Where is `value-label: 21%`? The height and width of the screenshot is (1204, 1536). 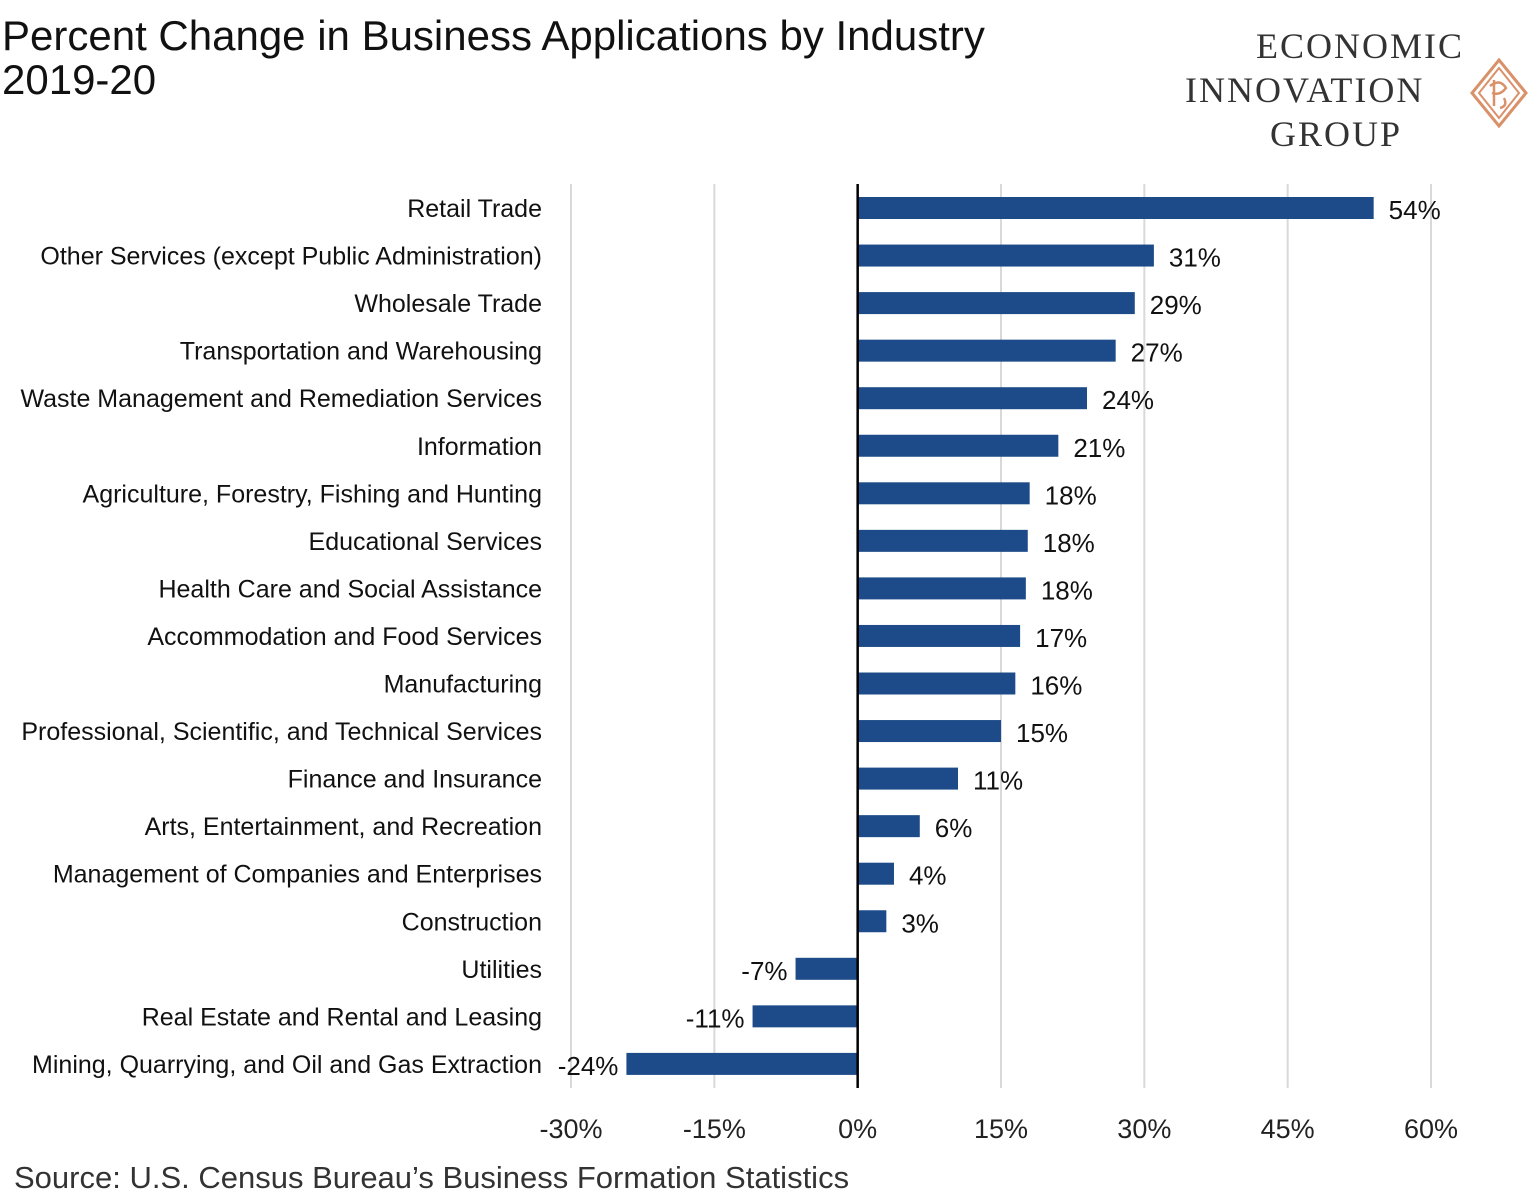
value-label: 21% is located at coordinates (1099, 448).